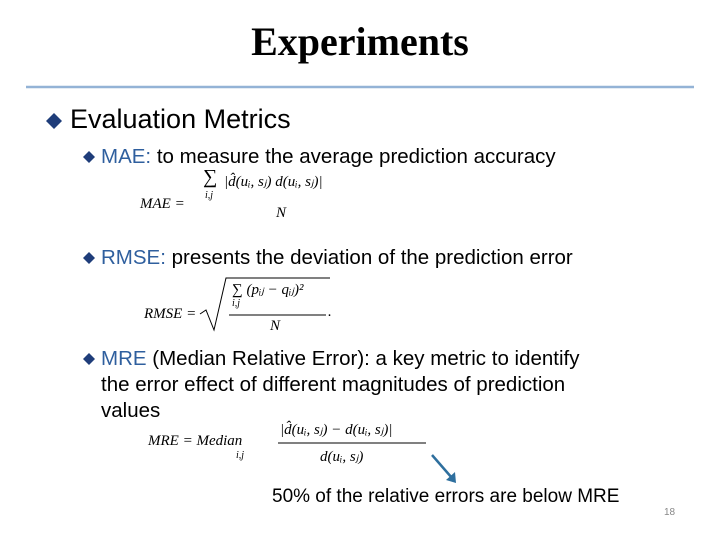  I want to click on bullet-text: values, so click(130, 411).